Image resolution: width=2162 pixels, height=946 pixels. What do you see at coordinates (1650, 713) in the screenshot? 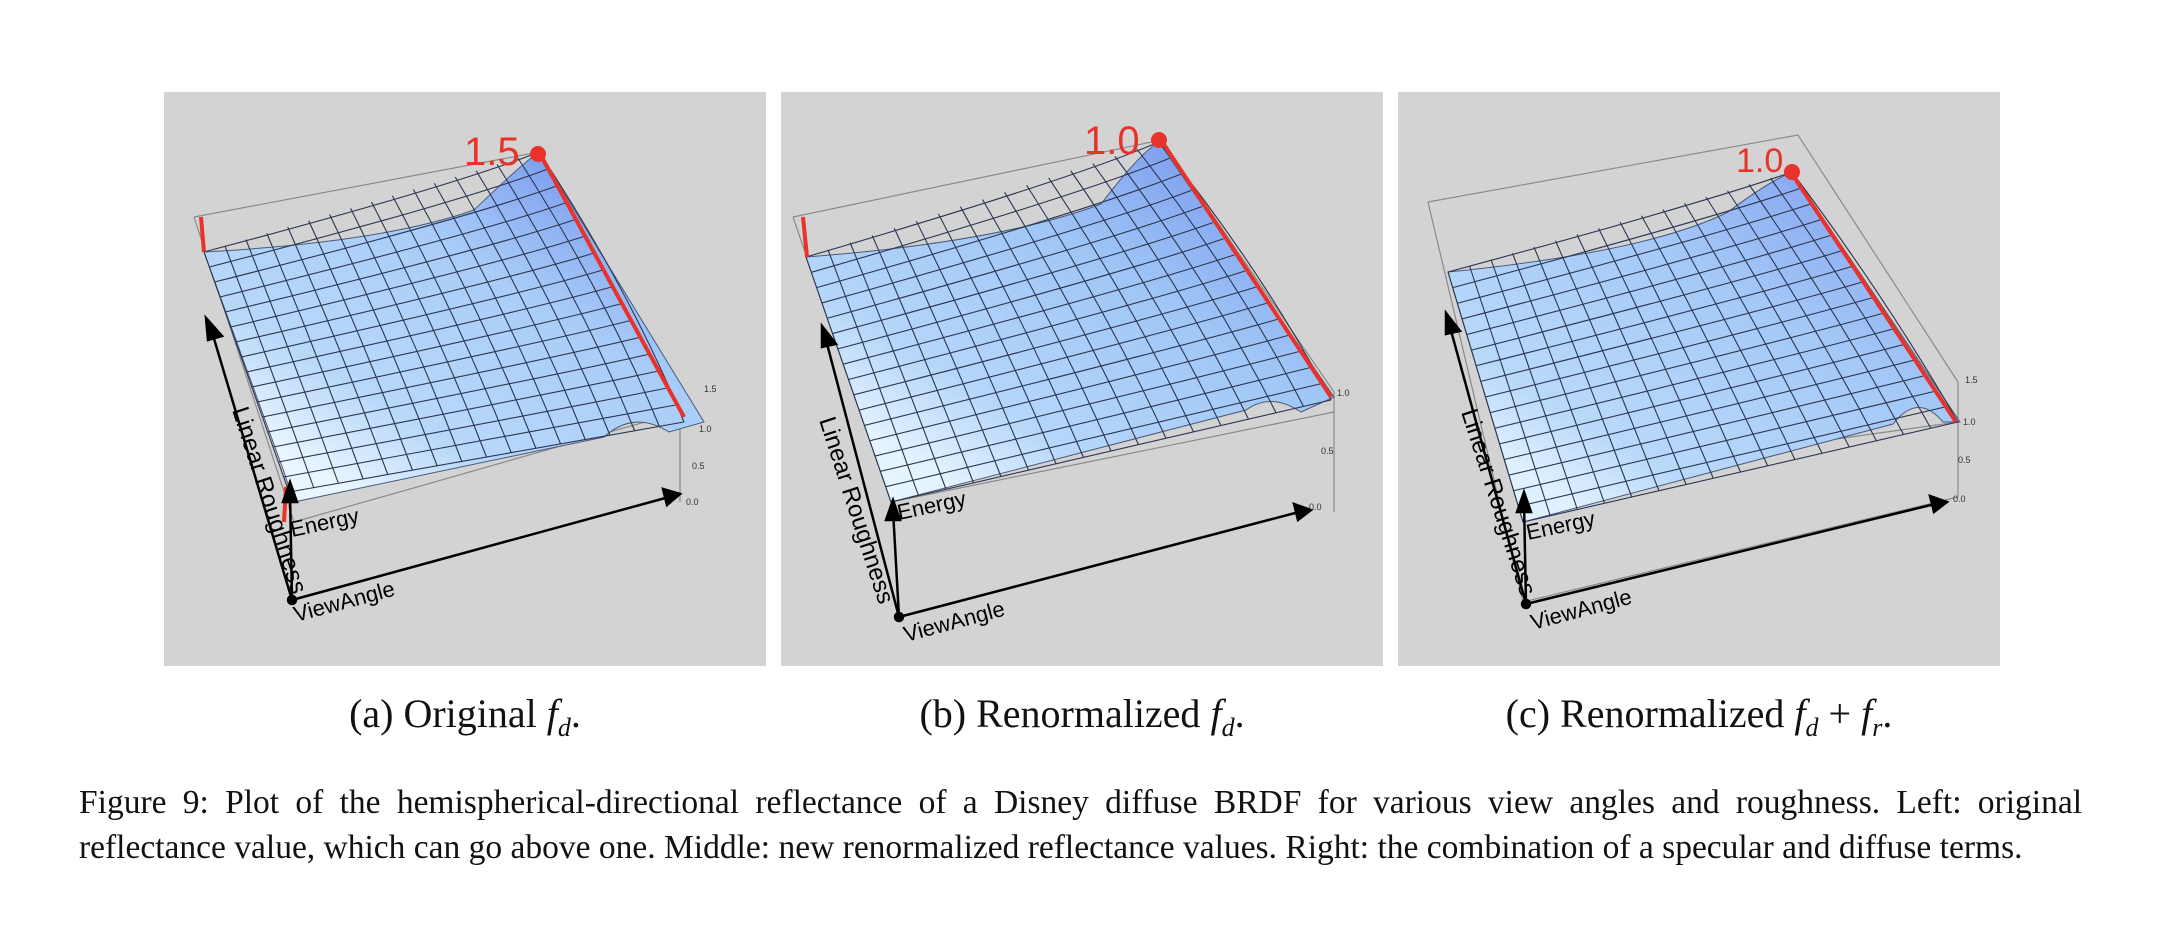
I see `subcaption-text: (c) Renormalized` at bounding box center [1650, 713].